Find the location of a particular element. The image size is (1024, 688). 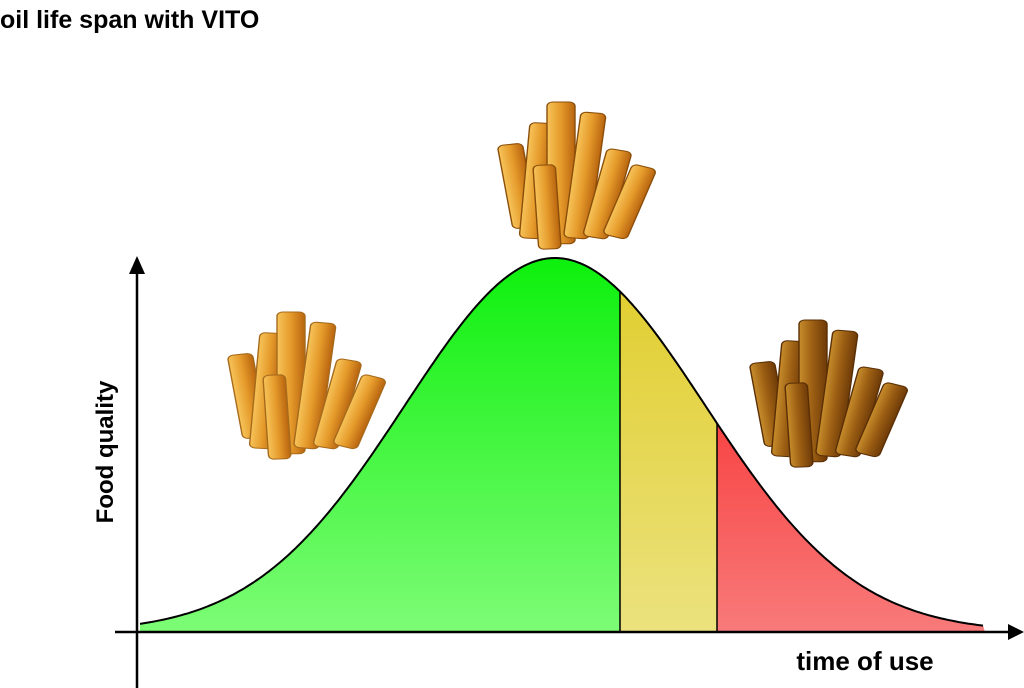

x-axis-arrow is located at coordinates (1016, 632).